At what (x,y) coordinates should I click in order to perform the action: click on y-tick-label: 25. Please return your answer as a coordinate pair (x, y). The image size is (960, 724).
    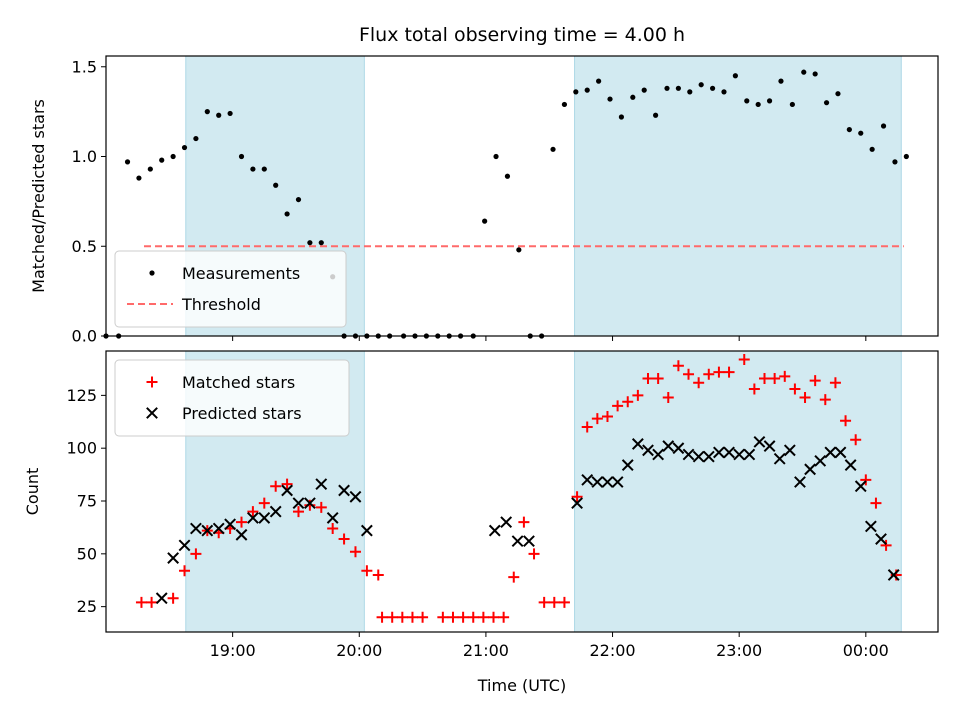
    Looking at the image, I should click on (87, 606).